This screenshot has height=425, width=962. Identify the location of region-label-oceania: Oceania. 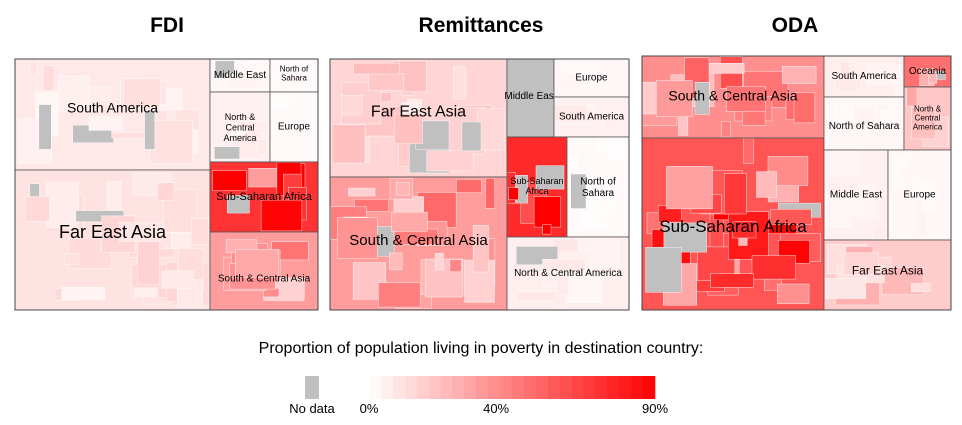
(928, 71).